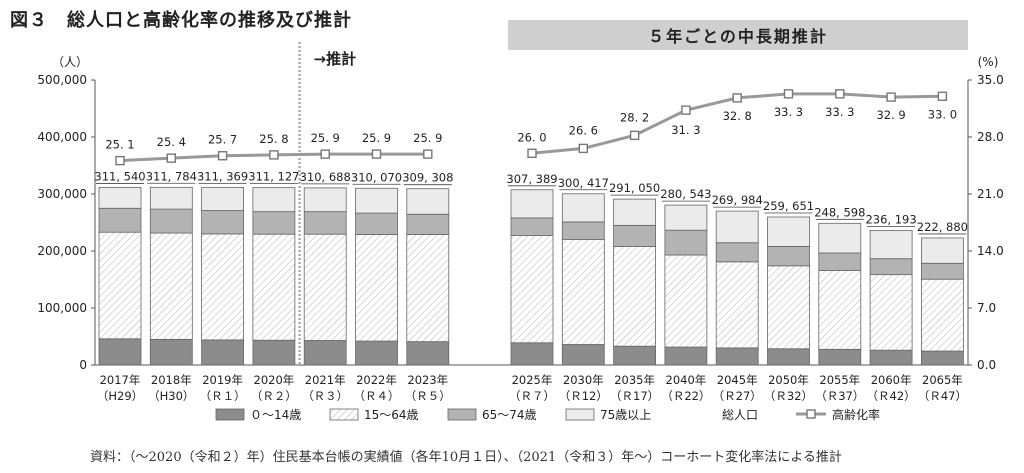 This screenshot has height=473, width=1024. I want to click on x-tick-label: 2055年, so click(839, 380).